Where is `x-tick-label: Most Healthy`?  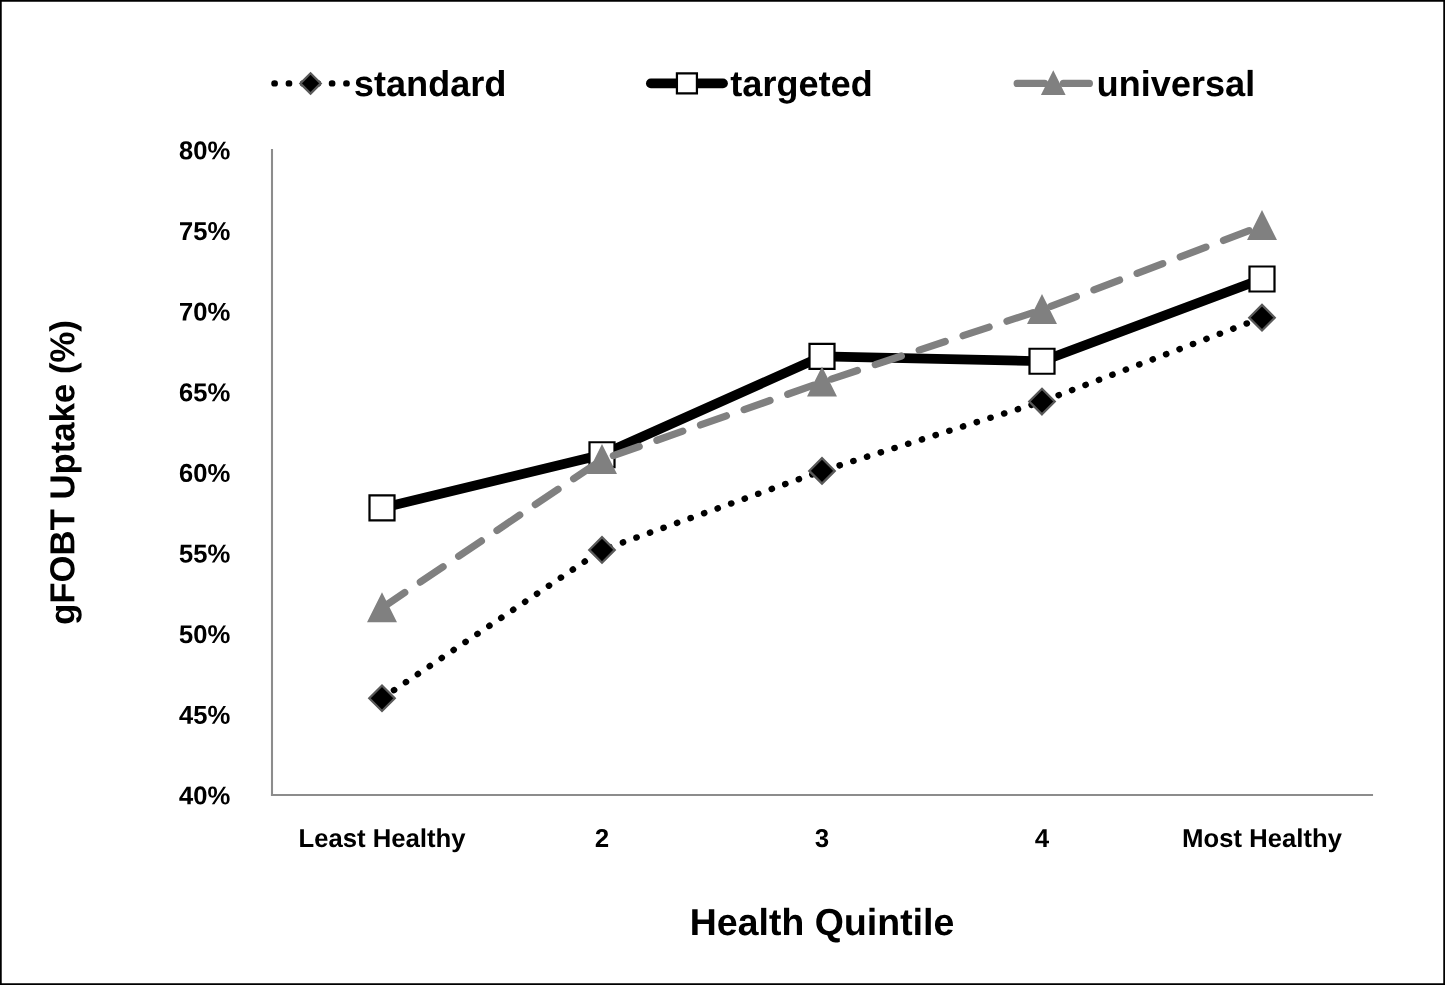 x-tick-label: Most Healthy is located at coordinates (1262, 840).